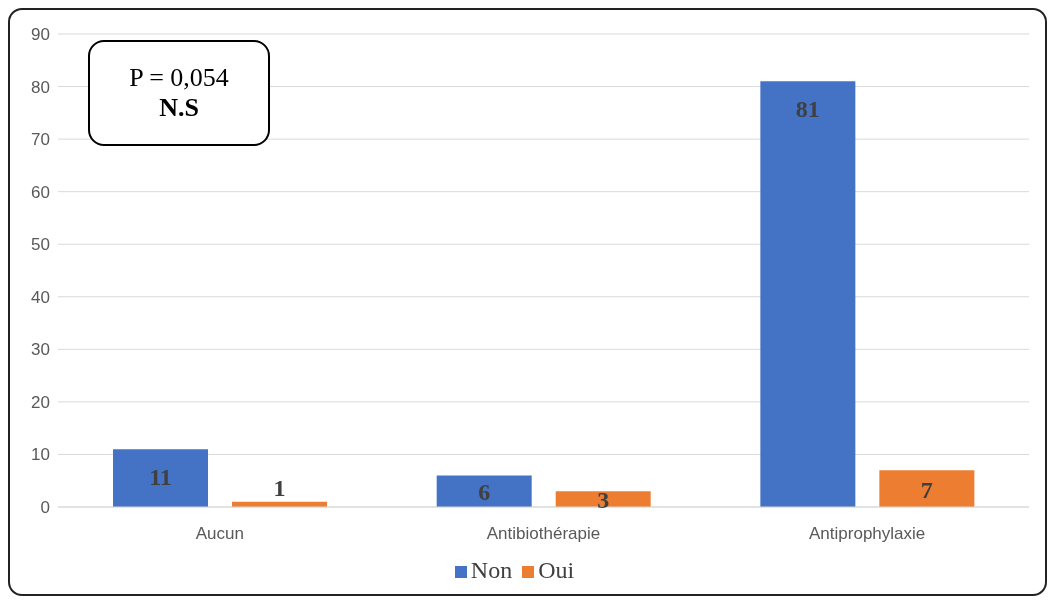 This screenshot has width=1055, height=604. Describe the element at coordinates (40, 350) in the screenshot. I see `y-tick-label: 30` at that location.